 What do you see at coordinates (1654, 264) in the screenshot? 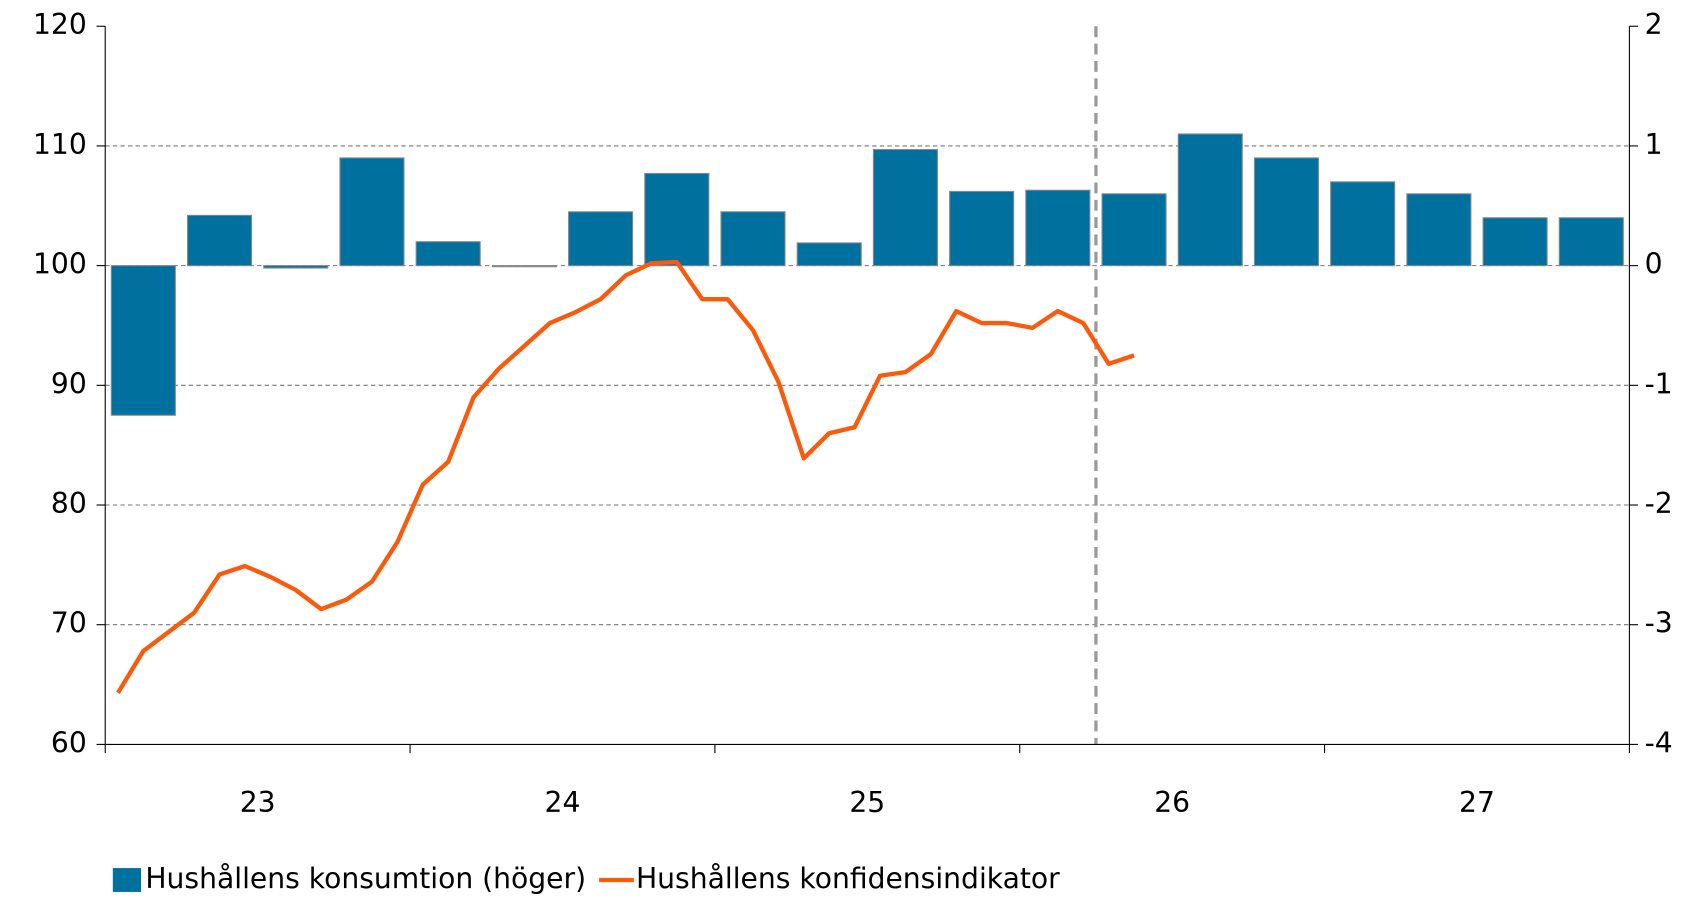
I see `y2-tick-label: 0` at bounding box center [1654, 264].